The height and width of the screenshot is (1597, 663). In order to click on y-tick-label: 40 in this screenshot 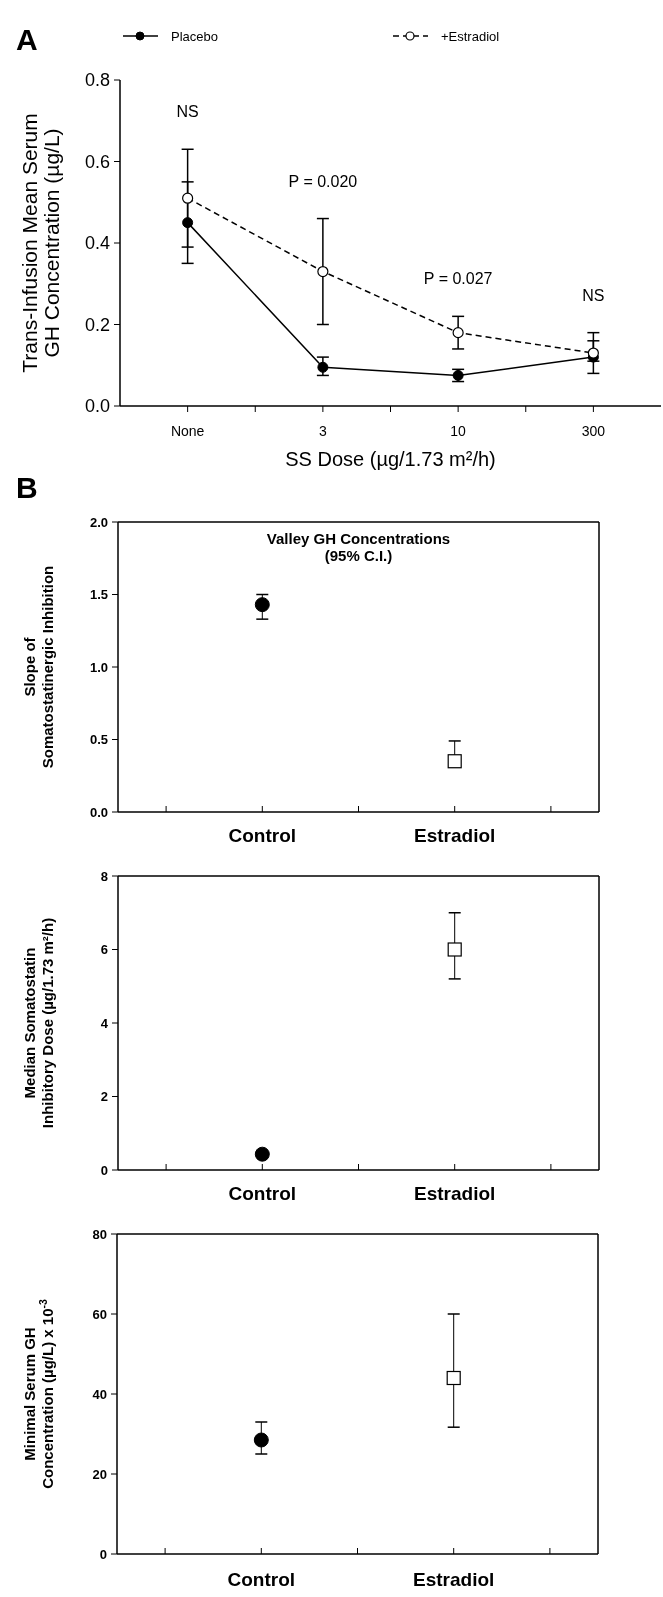, I will do `click(99, 1394)`.